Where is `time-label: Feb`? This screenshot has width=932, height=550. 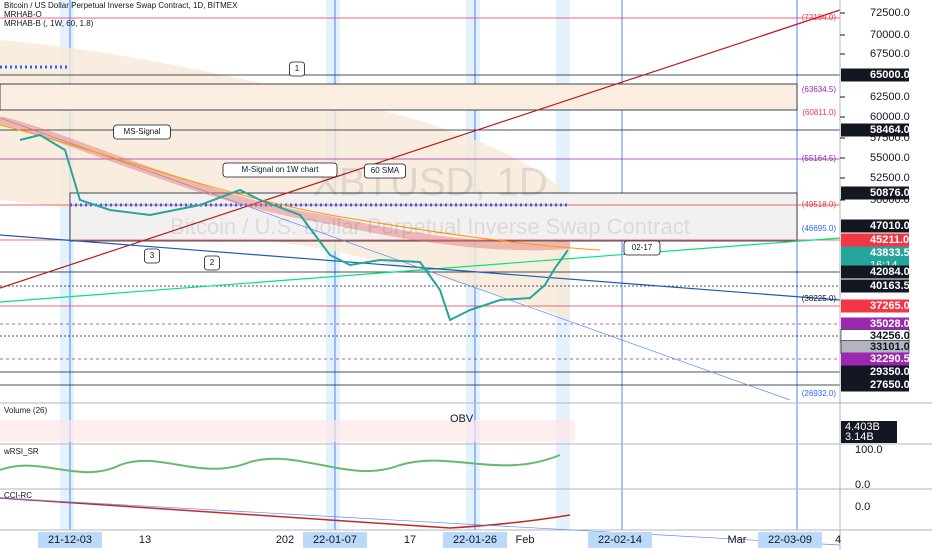 time-label: Feb is located at coordinates (525, 540).